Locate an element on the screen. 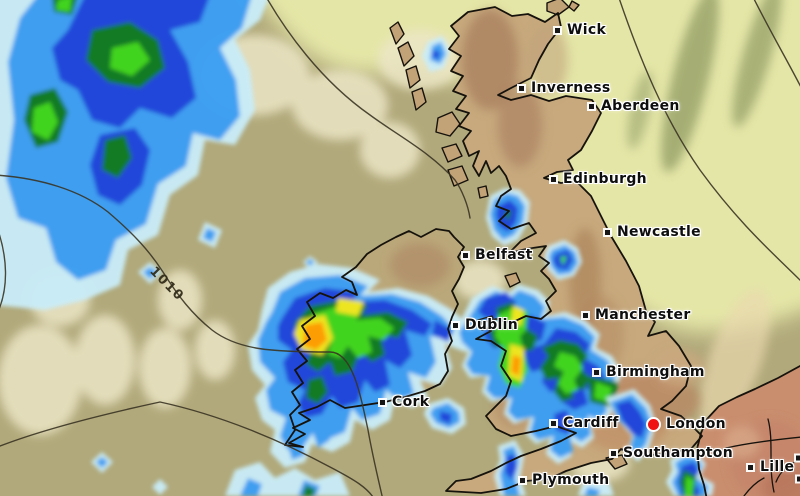 The image size is (800, 496). country-borders is located at coordinates (762, 457).